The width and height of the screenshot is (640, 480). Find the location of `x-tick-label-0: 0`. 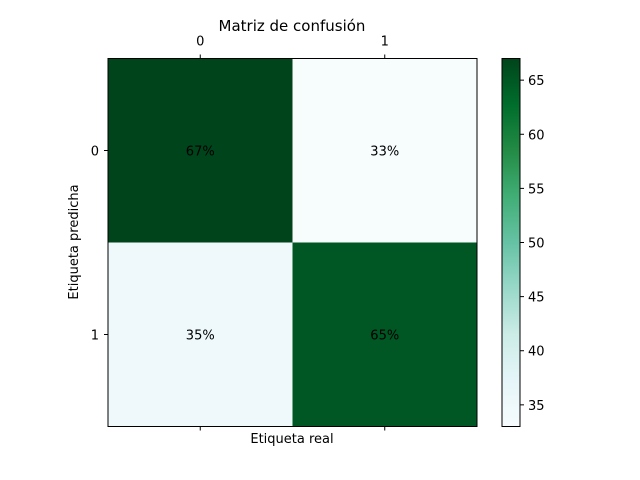

x-tick-label-0: 0 is located at coordinates (200, 42).